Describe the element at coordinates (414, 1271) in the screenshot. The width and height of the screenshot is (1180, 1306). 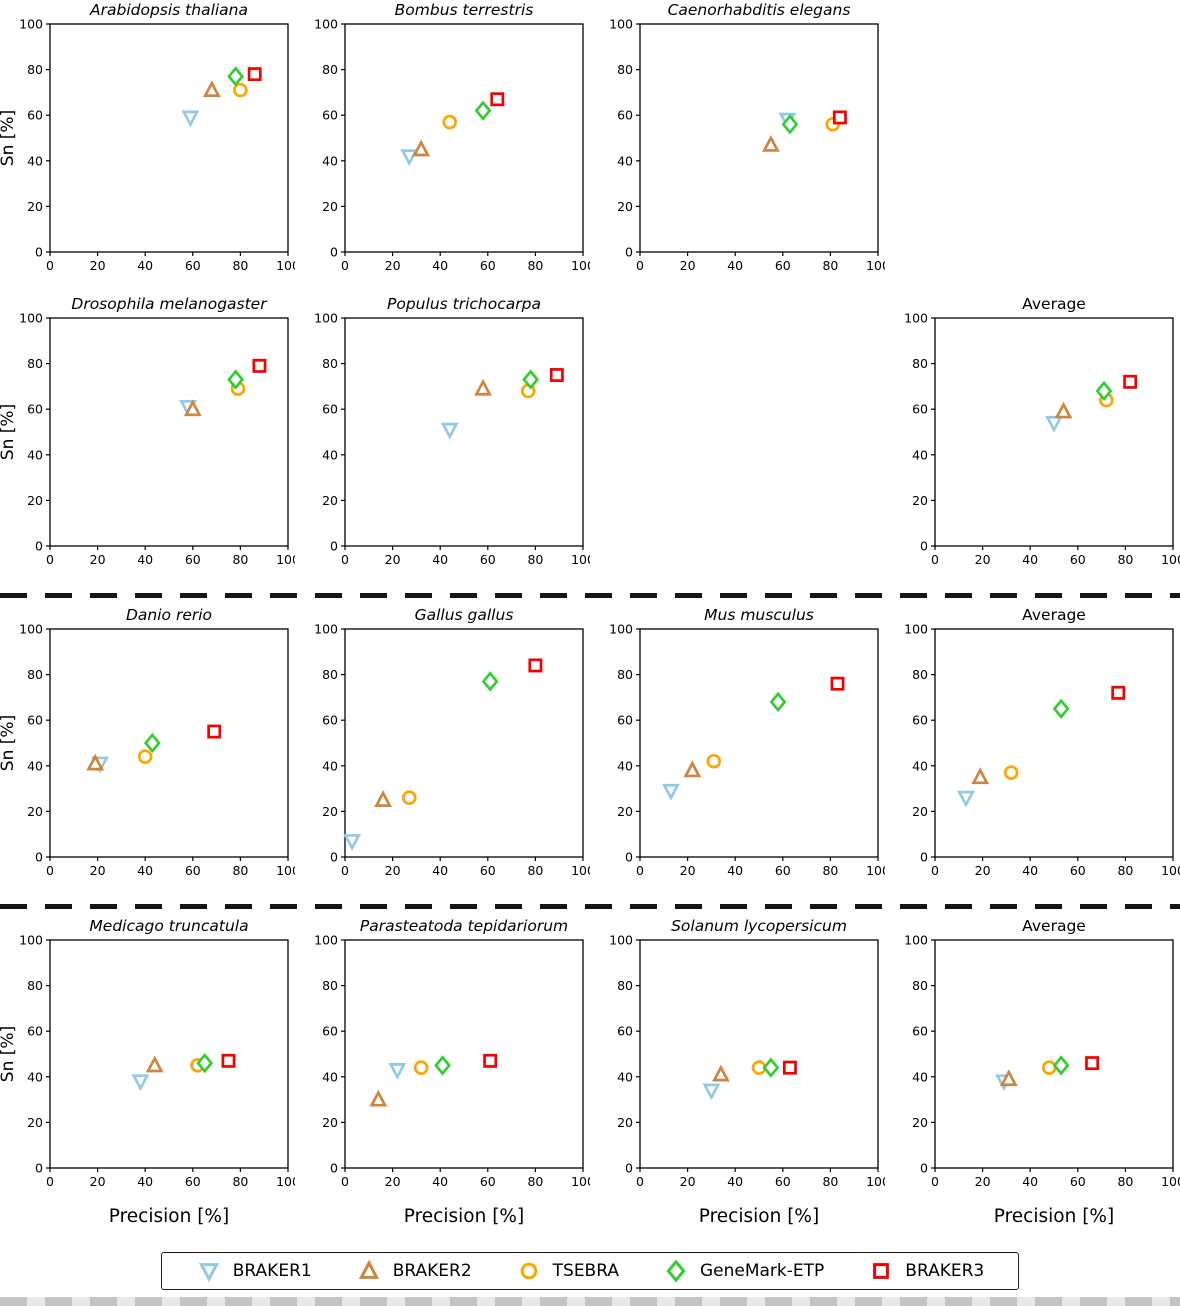
I see `legend-item-braker2: BRAKER2` at that location.